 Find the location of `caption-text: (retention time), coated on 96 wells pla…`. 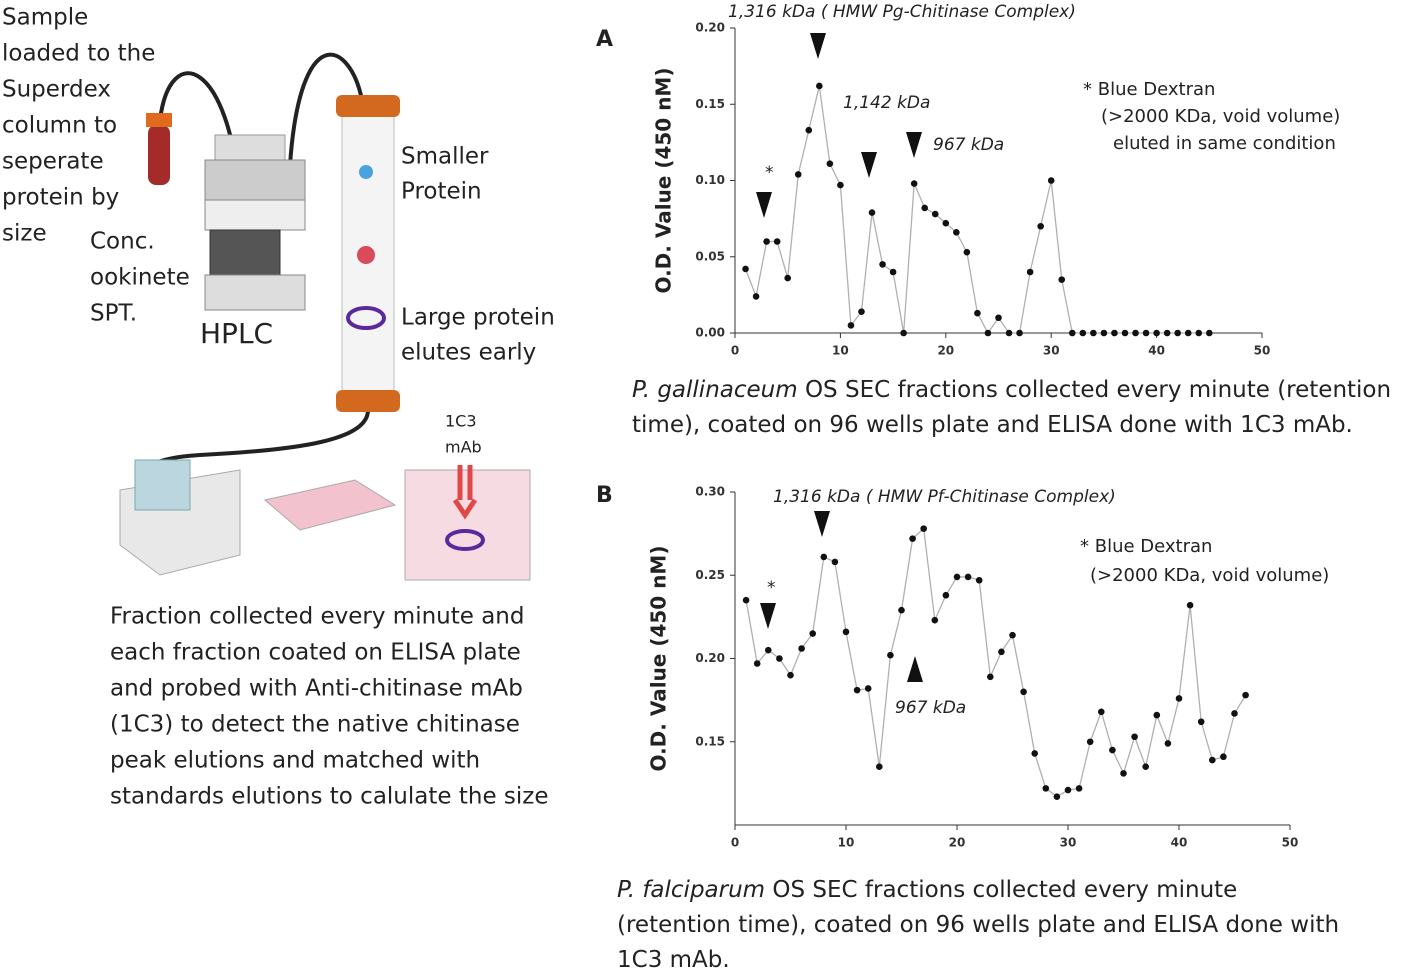

caption-text: (retention time), coated on 96 wells pla… is located at coordinates (978, 925).